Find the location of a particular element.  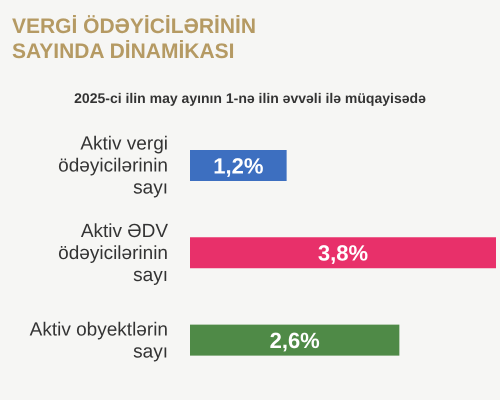

data-label: 3,8% is located at coordinates (343, 253).